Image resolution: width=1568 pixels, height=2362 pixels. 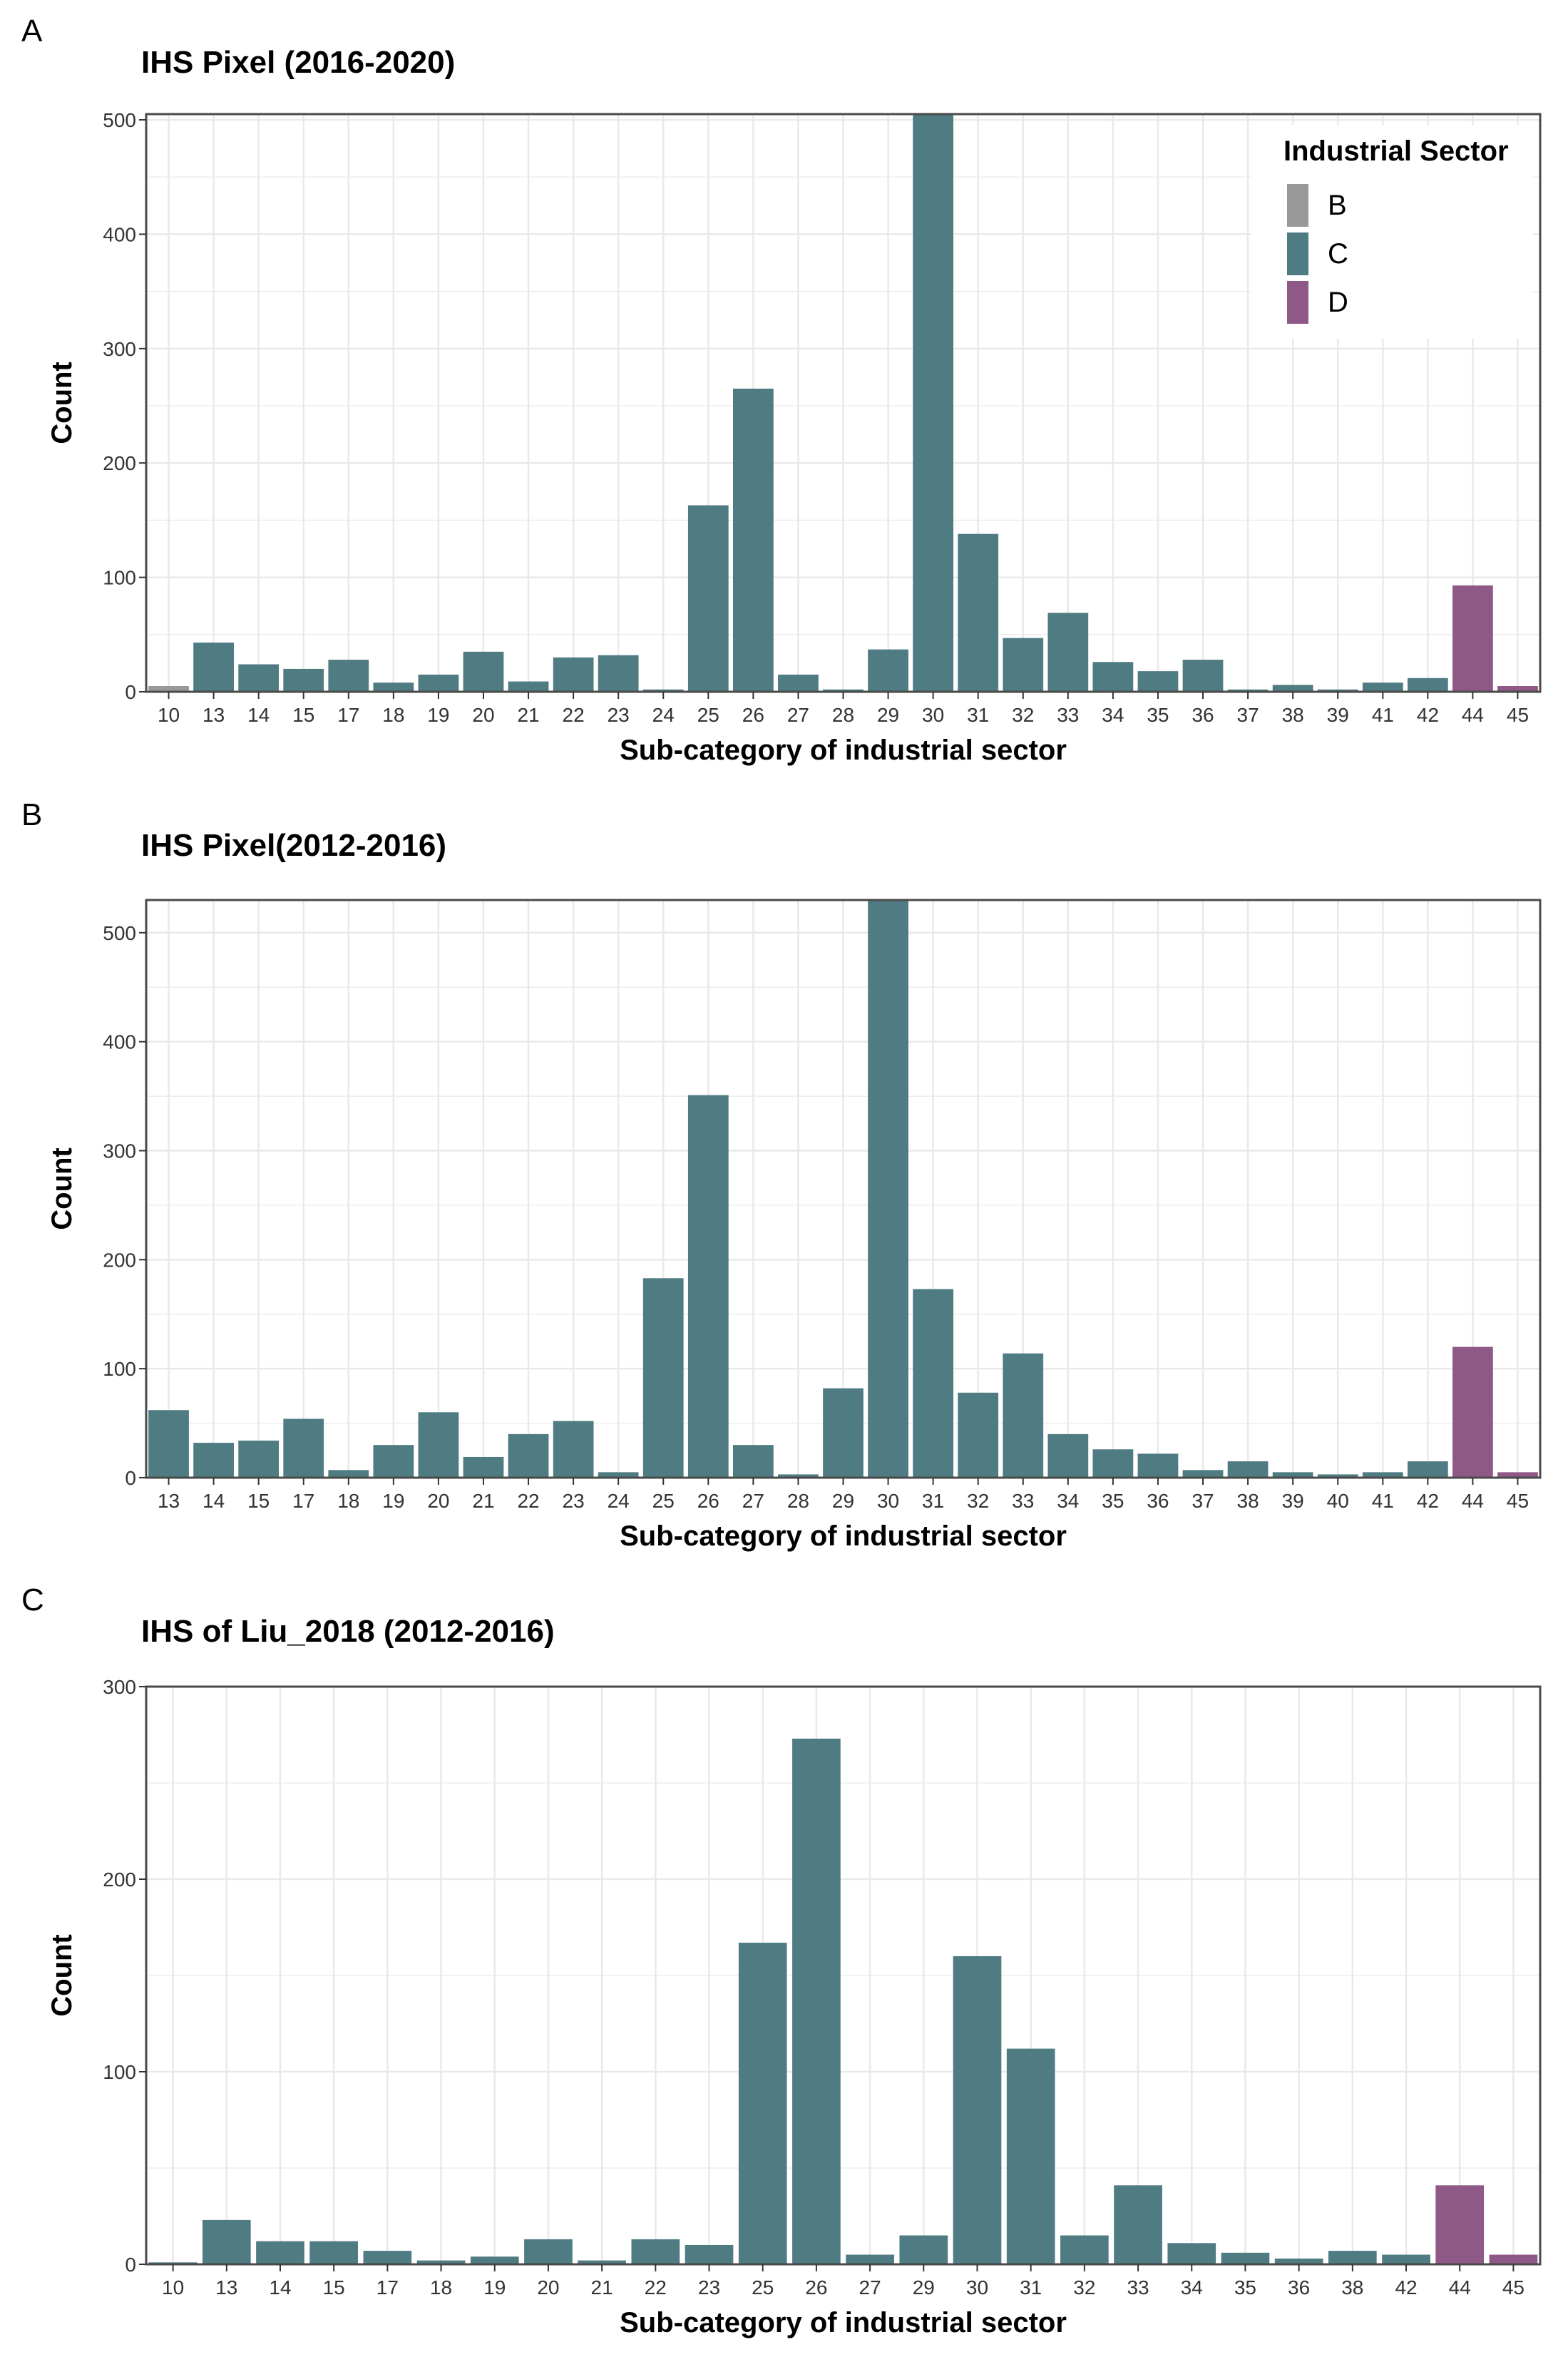 I want to click on x-tick-label: 29, so click(x=924, y=2287).